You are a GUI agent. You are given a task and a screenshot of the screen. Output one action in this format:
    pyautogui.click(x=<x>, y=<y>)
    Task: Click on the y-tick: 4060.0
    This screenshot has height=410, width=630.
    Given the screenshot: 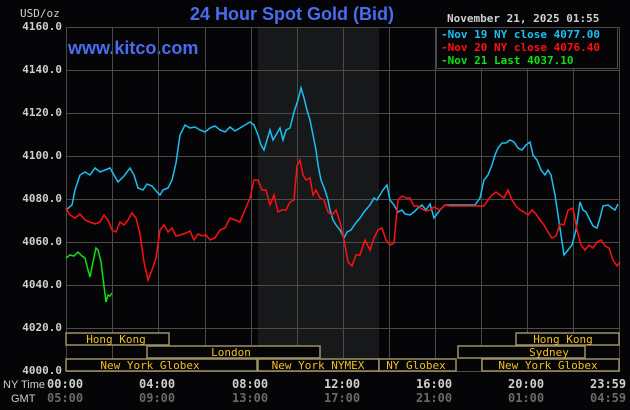 What is the action you would take?
    pyautogui.click(x=42, y=241)
    